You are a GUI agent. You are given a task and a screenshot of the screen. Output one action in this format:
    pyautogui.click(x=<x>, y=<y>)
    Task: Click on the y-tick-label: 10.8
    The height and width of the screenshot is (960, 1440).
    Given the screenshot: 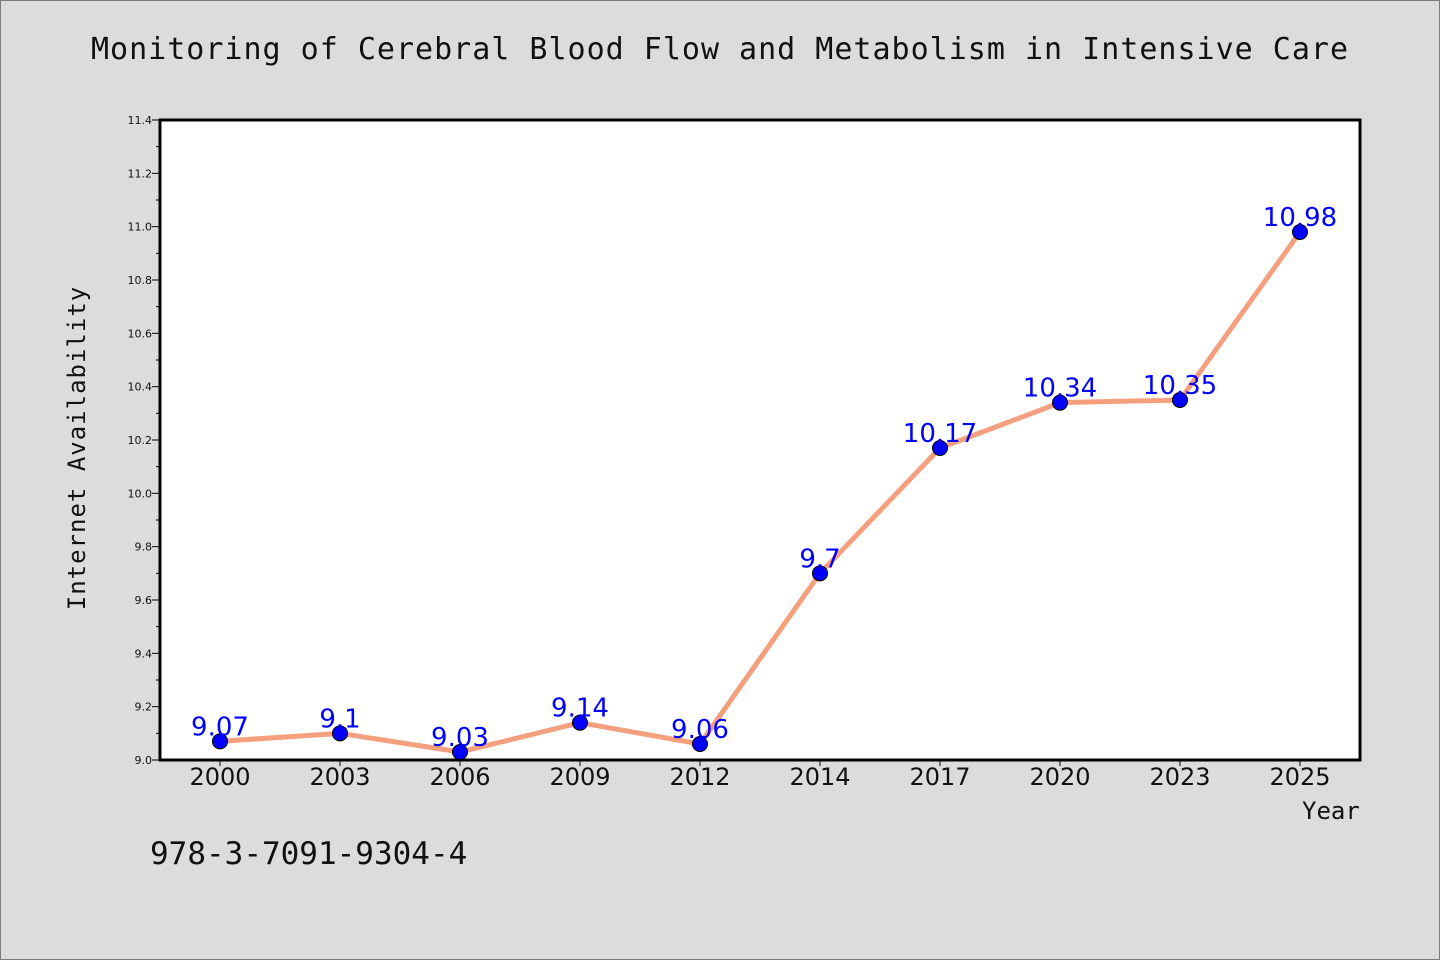 What is the action you would take?
    pyautogui.click(x=140, y=280)
    